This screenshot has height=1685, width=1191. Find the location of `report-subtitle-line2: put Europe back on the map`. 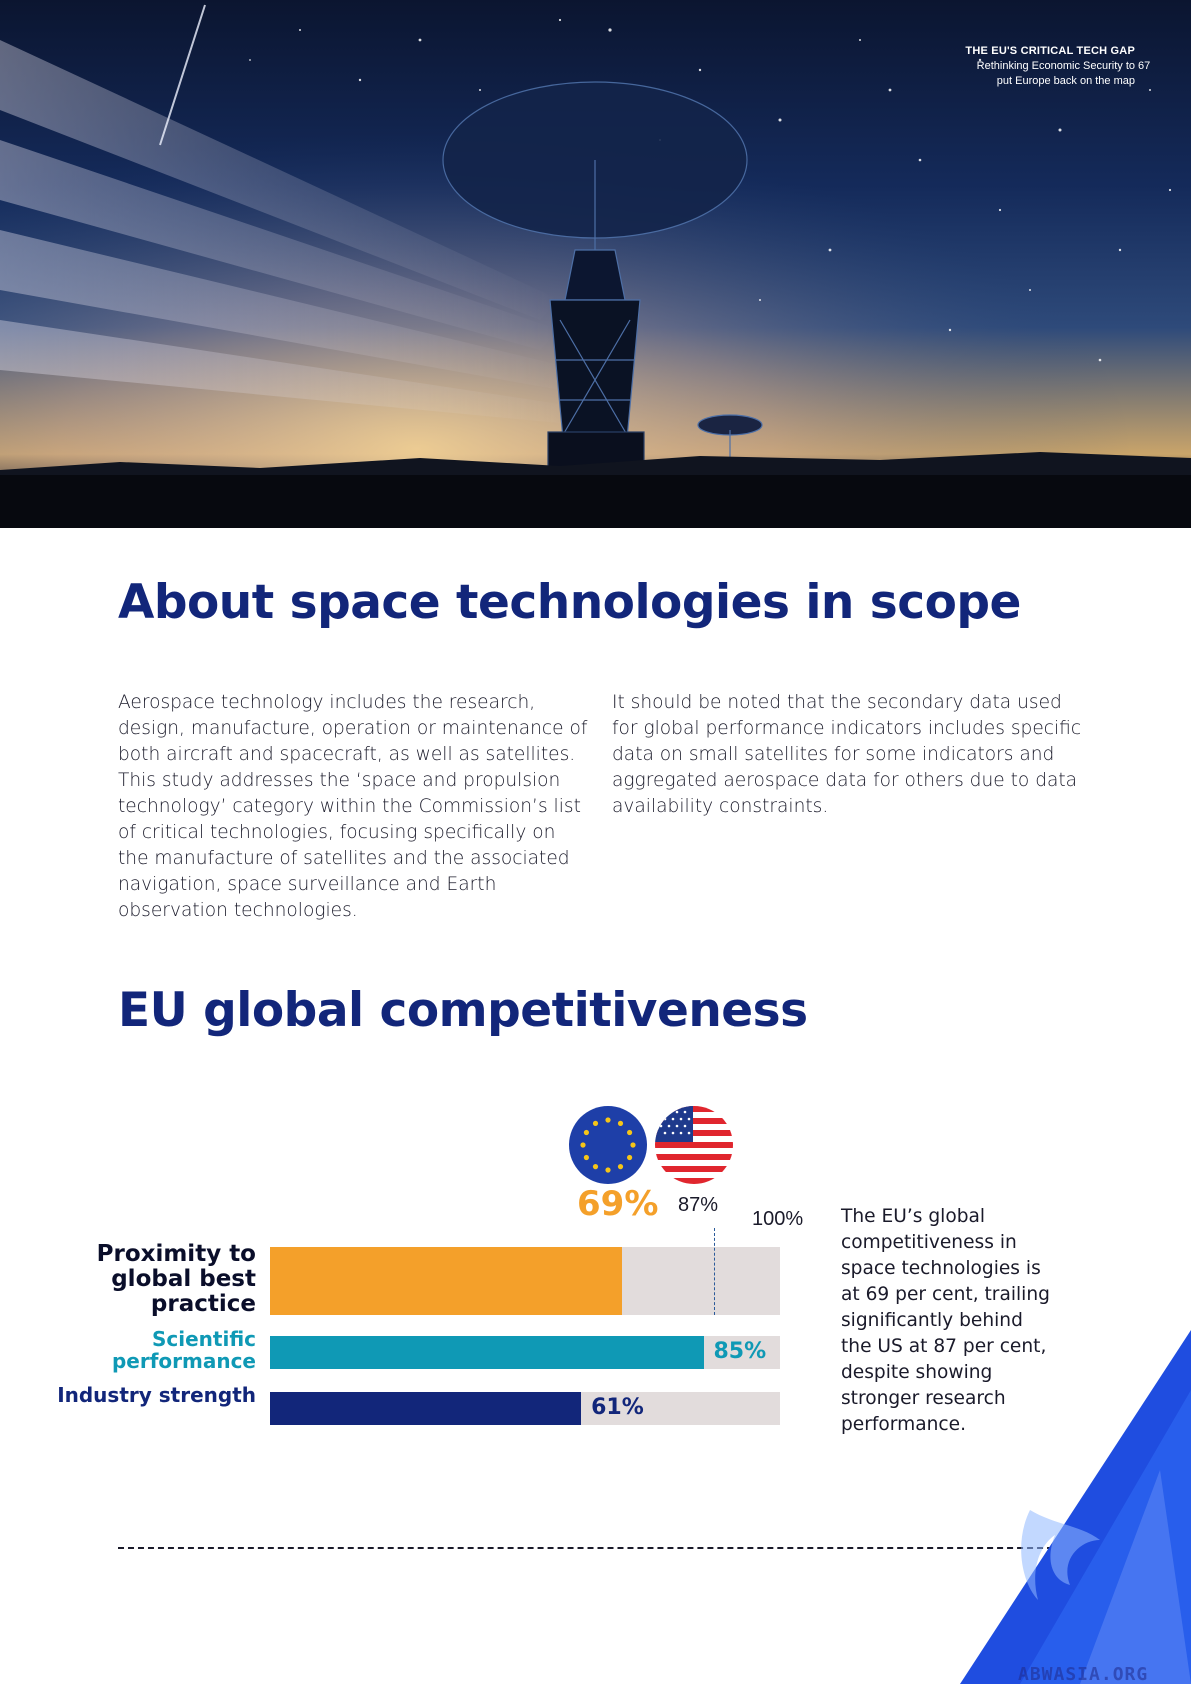

report-subtitle-line2: put Europe back on the map is located at coordinates (1065, 81).